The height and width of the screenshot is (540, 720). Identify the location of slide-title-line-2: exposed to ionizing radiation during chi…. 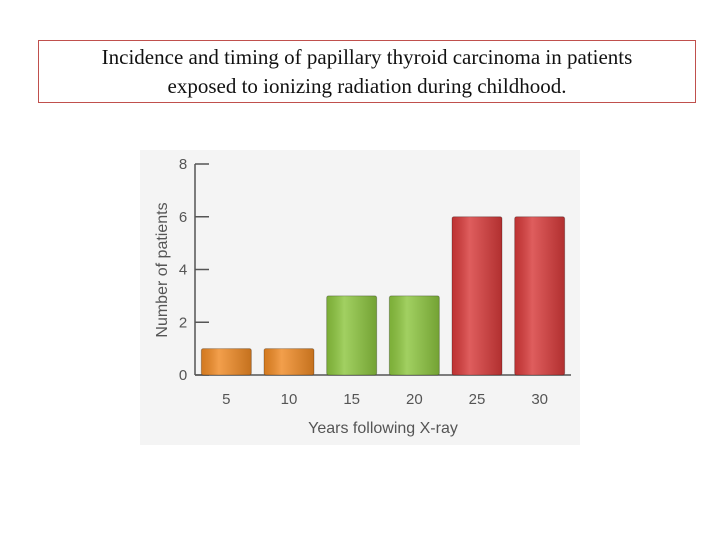
(367, 85).